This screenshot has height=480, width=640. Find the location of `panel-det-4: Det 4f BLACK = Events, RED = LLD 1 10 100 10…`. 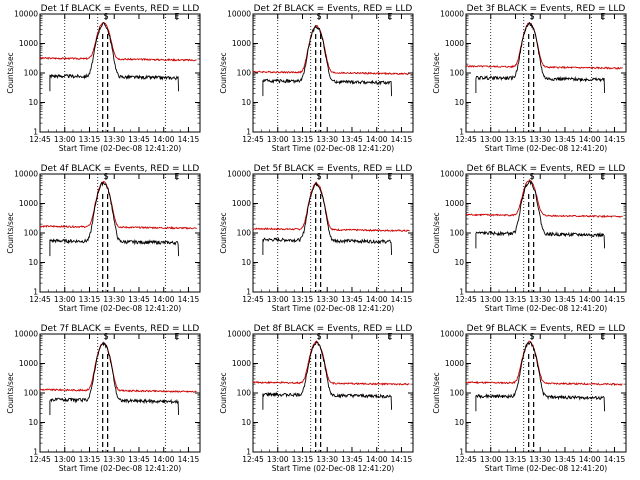

panel-det-4: Det 4f BLACK = Events, RED = LLD 1 10 100 10… is located at coordinates (103, 238).